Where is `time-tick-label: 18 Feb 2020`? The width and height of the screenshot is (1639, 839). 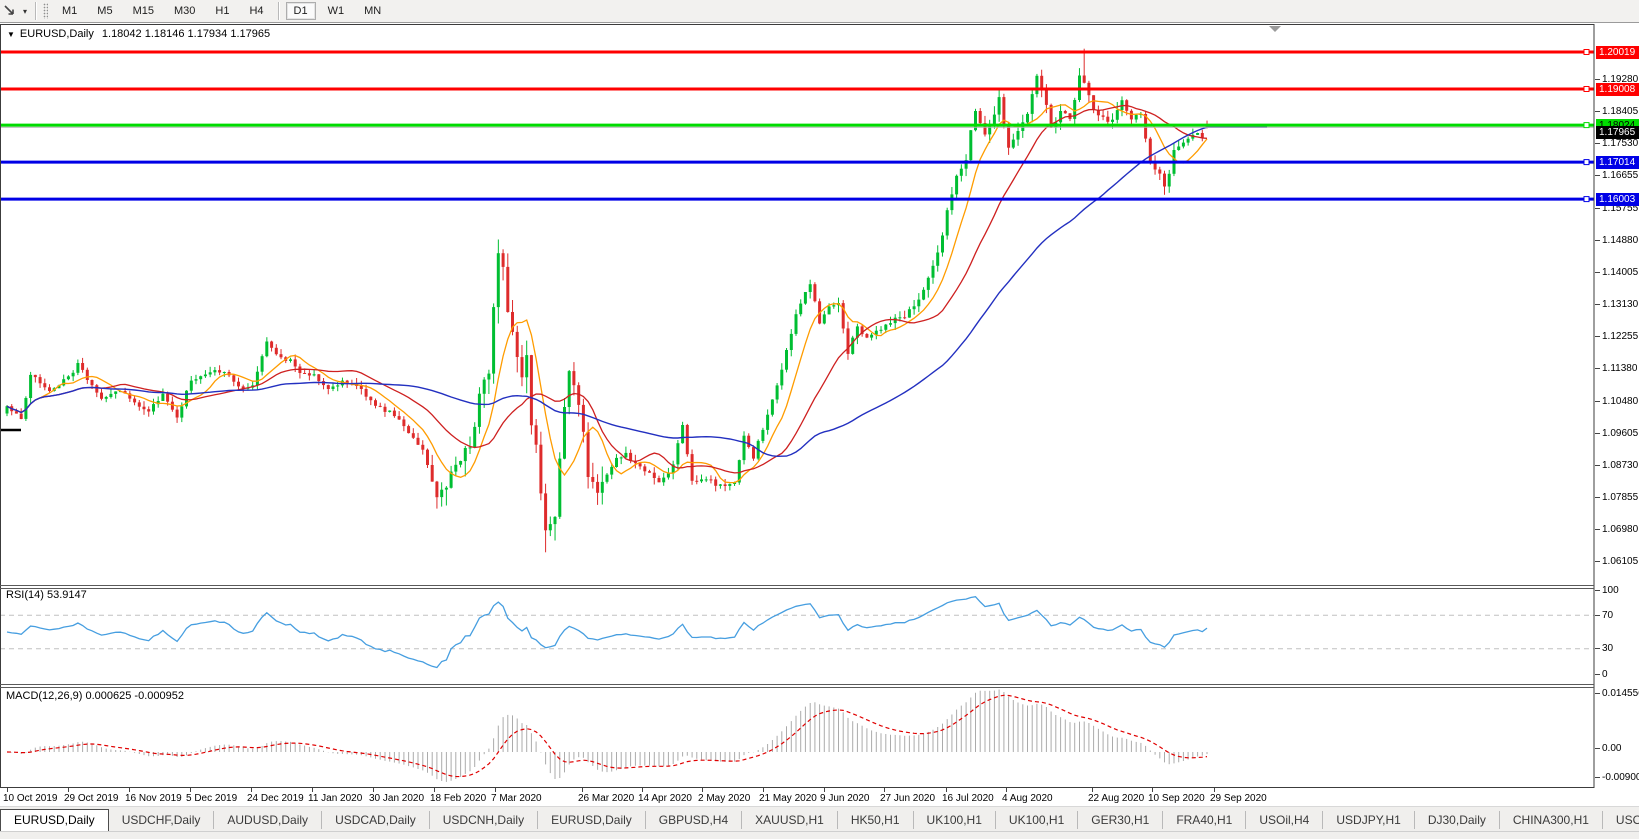
time-tick-label: 18 Feb 2020 is located at coordinates (458, 798).